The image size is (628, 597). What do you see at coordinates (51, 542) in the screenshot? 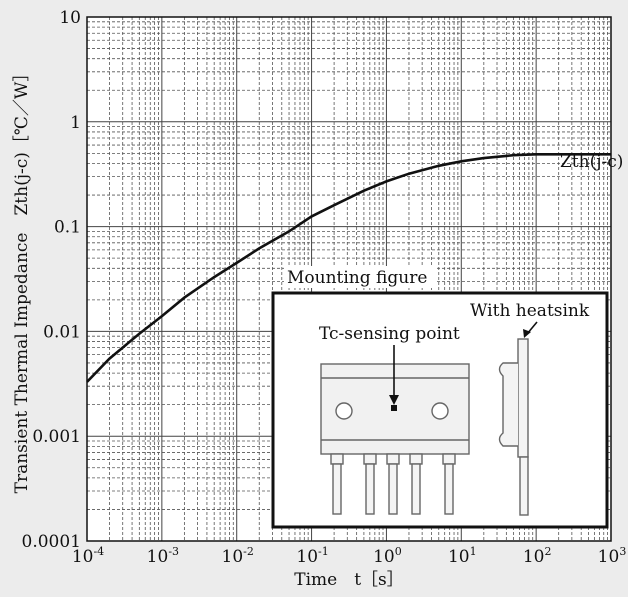
I see `y-tick-label: 0.0001` at bounding box center [51, 542].